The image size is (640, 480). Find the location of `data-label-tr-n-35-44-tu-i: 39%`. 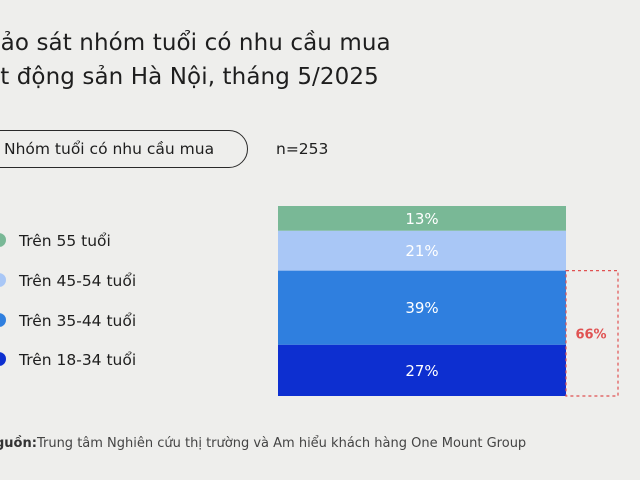

data-label-tr-n-35-44-tu-i: 39% is located at coordinates (421, 308).